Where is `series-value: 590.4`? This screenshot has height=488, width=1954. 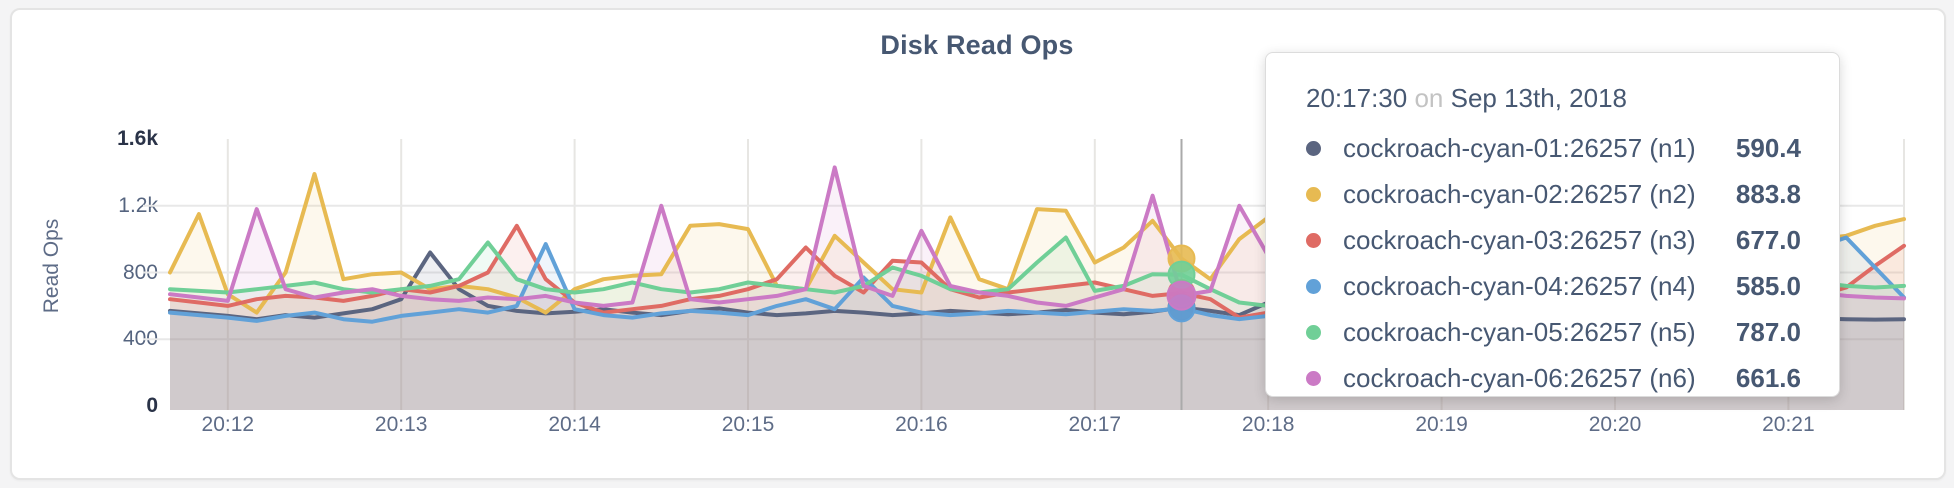
series-value: 590.4 is located at coordinates (1768, 147).